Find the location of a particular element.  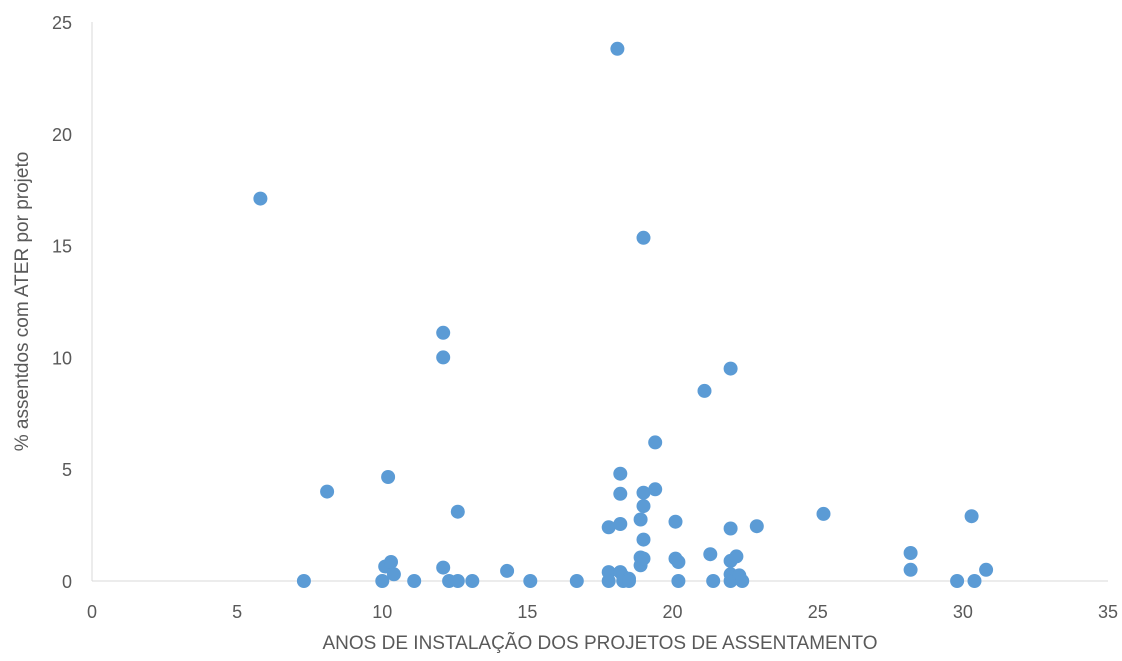

x-tick-label: 30 is located at coordinates (963, 612).